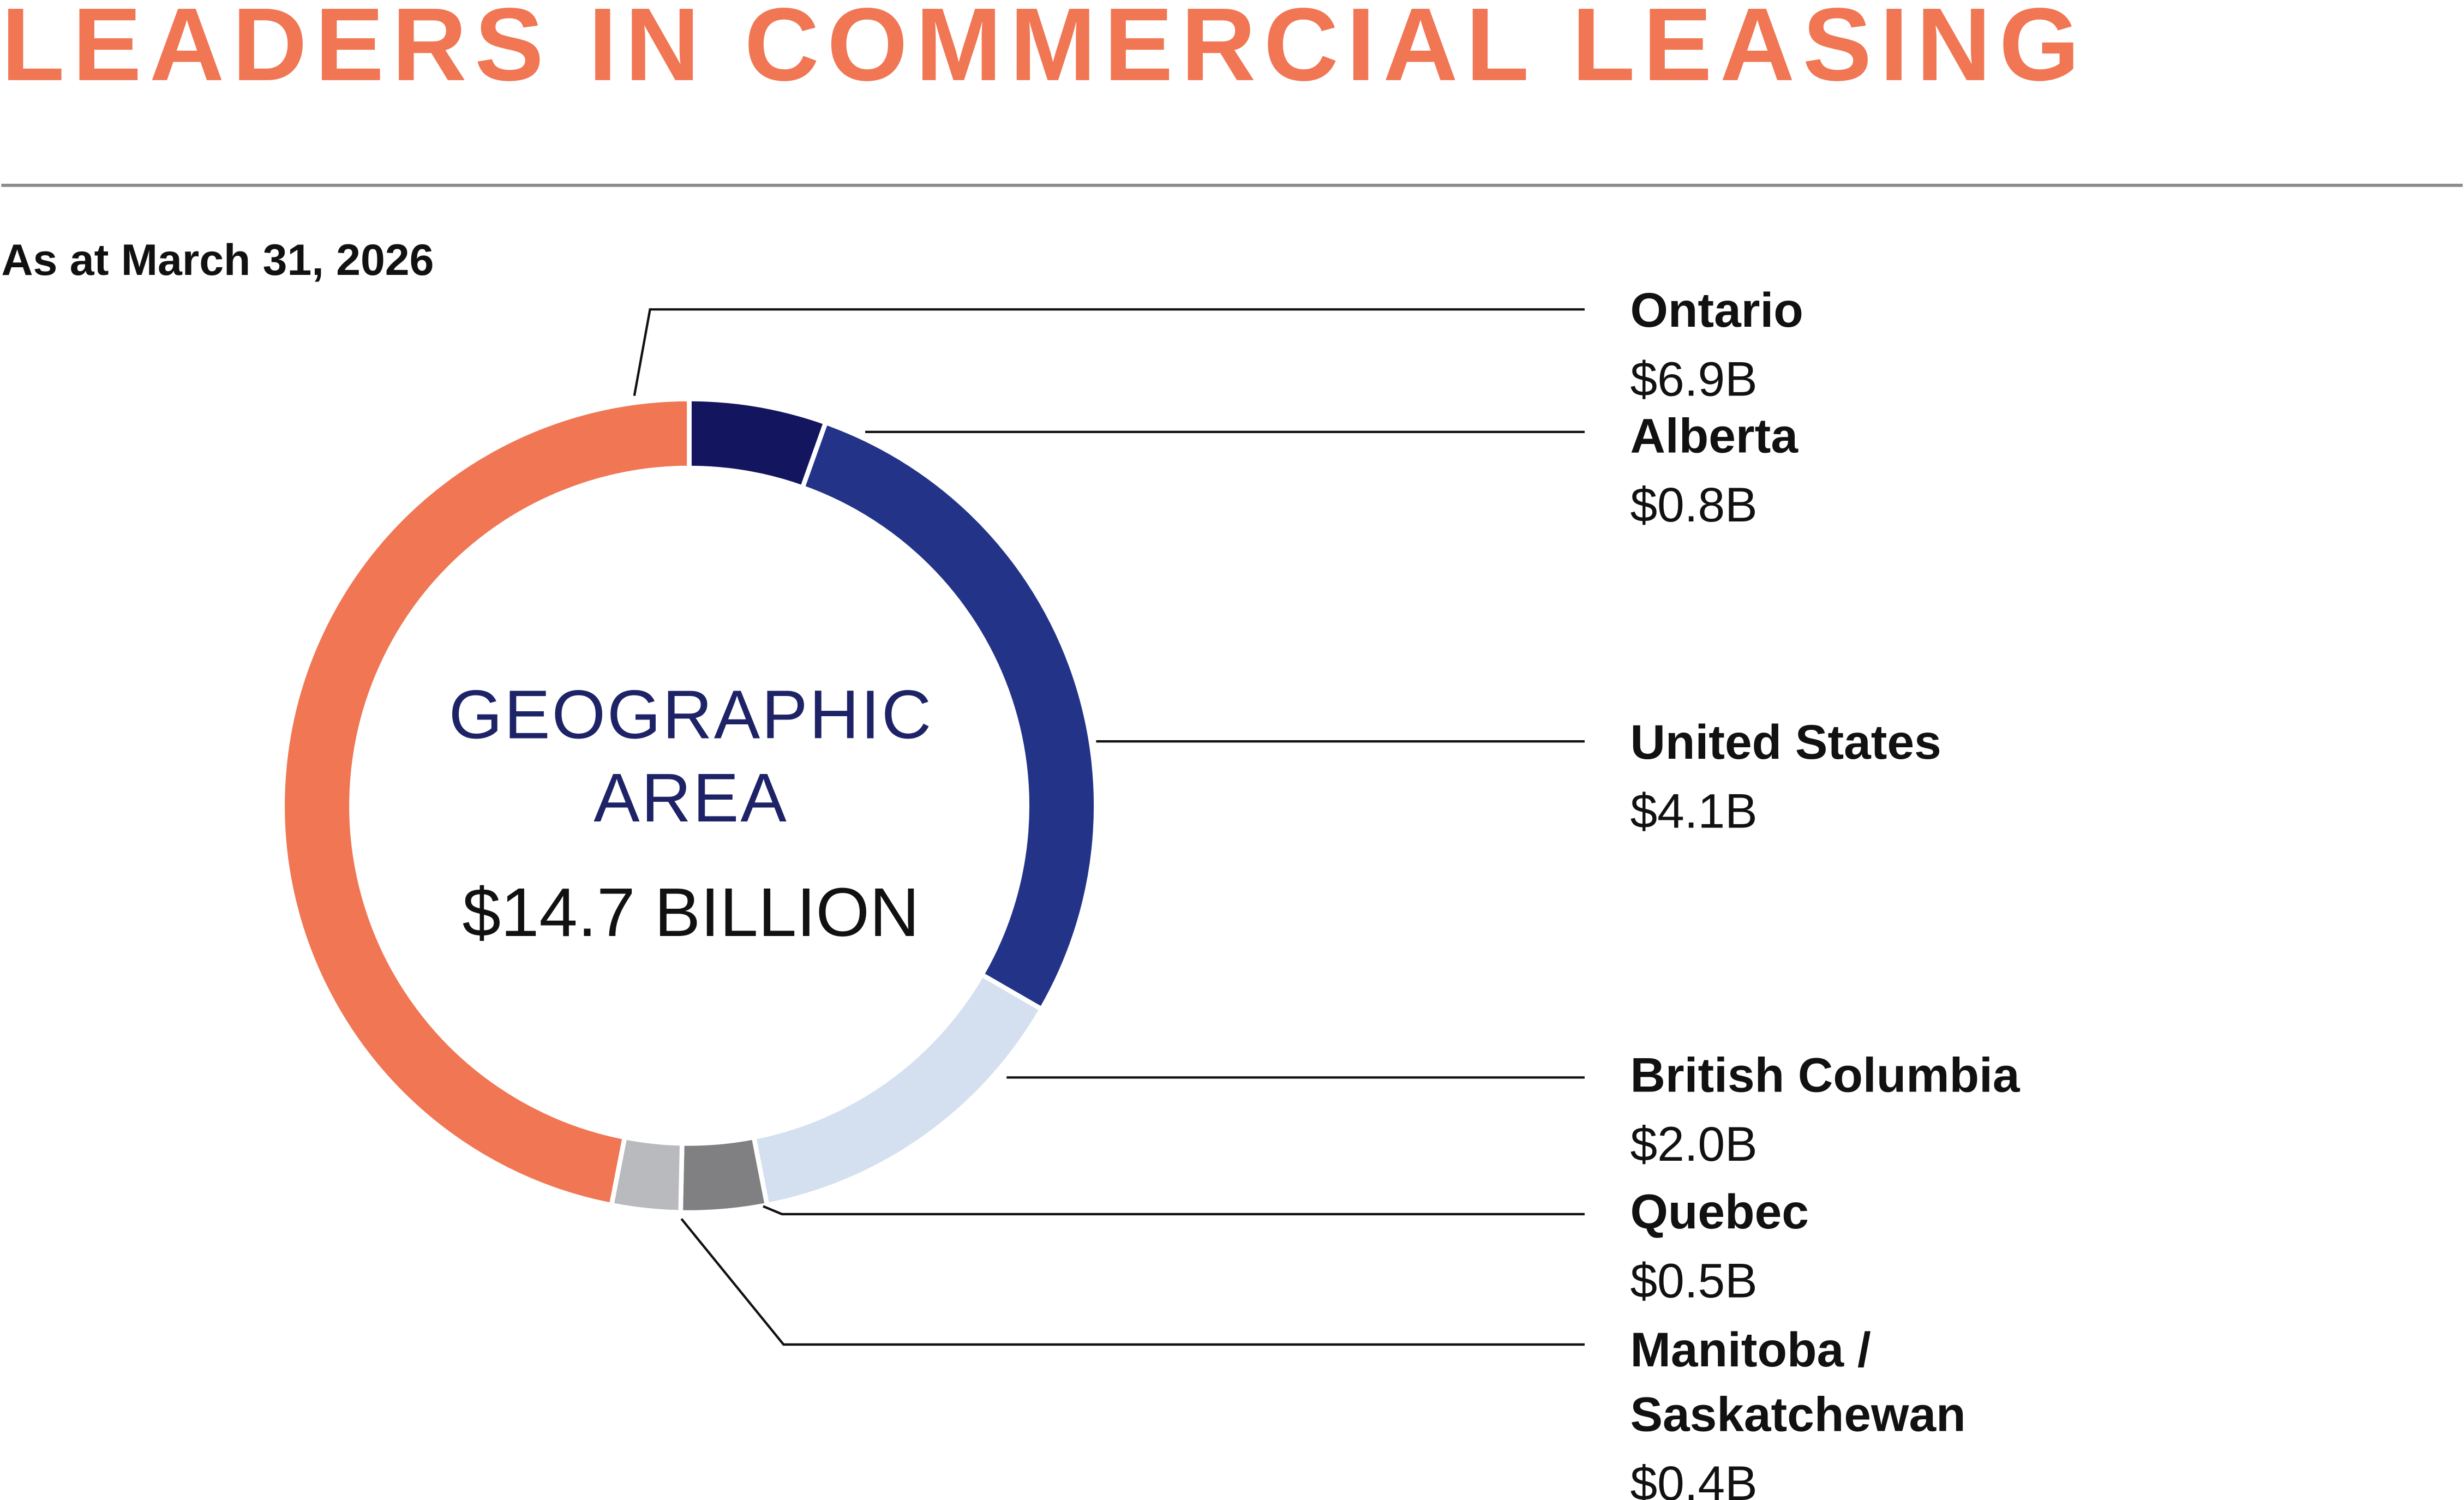 The width and height of the screenshot is (2464, 1500). Describe the element at coordinates (1797, 1381) in the screenshot. I see `legend-label: Manitoba / Saskatchewan` at that location.